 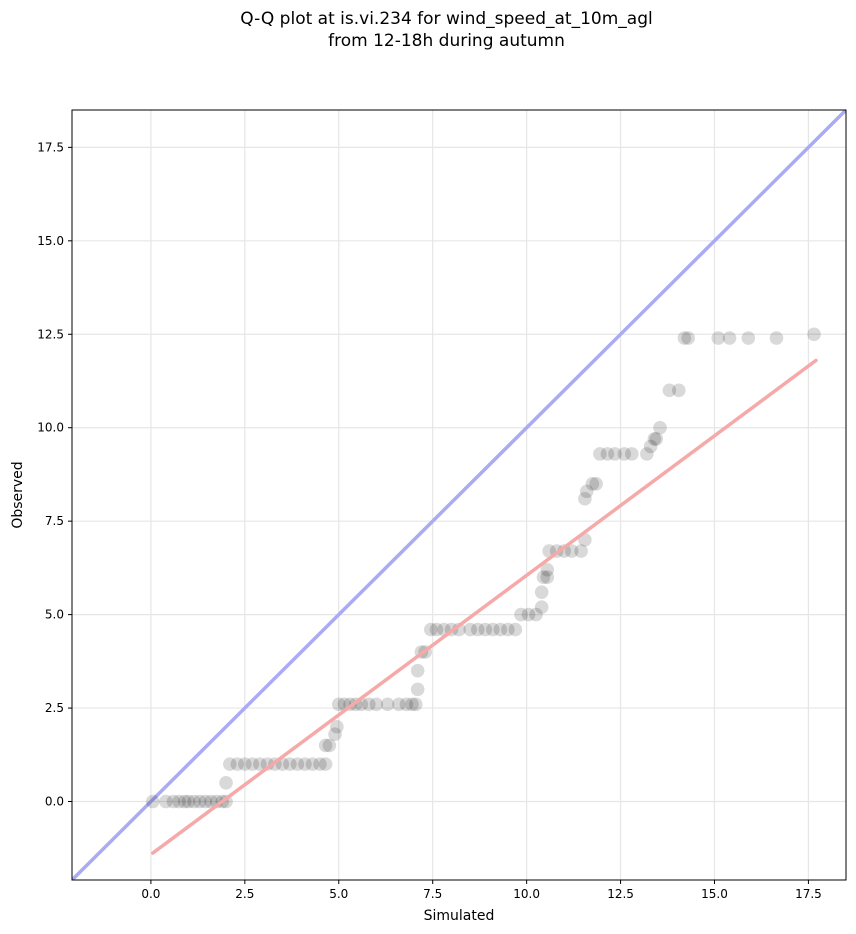 I want to click on x-tick-label: 7.5, so click(x=432, y=894).